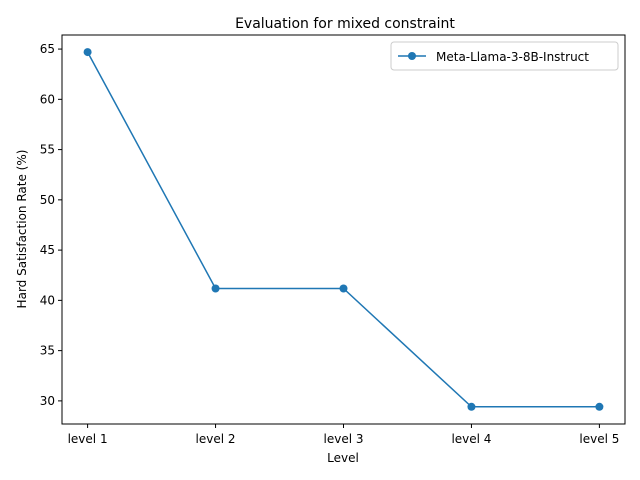  What do you see at coordinates (47, 99) in the screenshot?
I see `y-tick-label: 60` at bounding box center [47, 99].